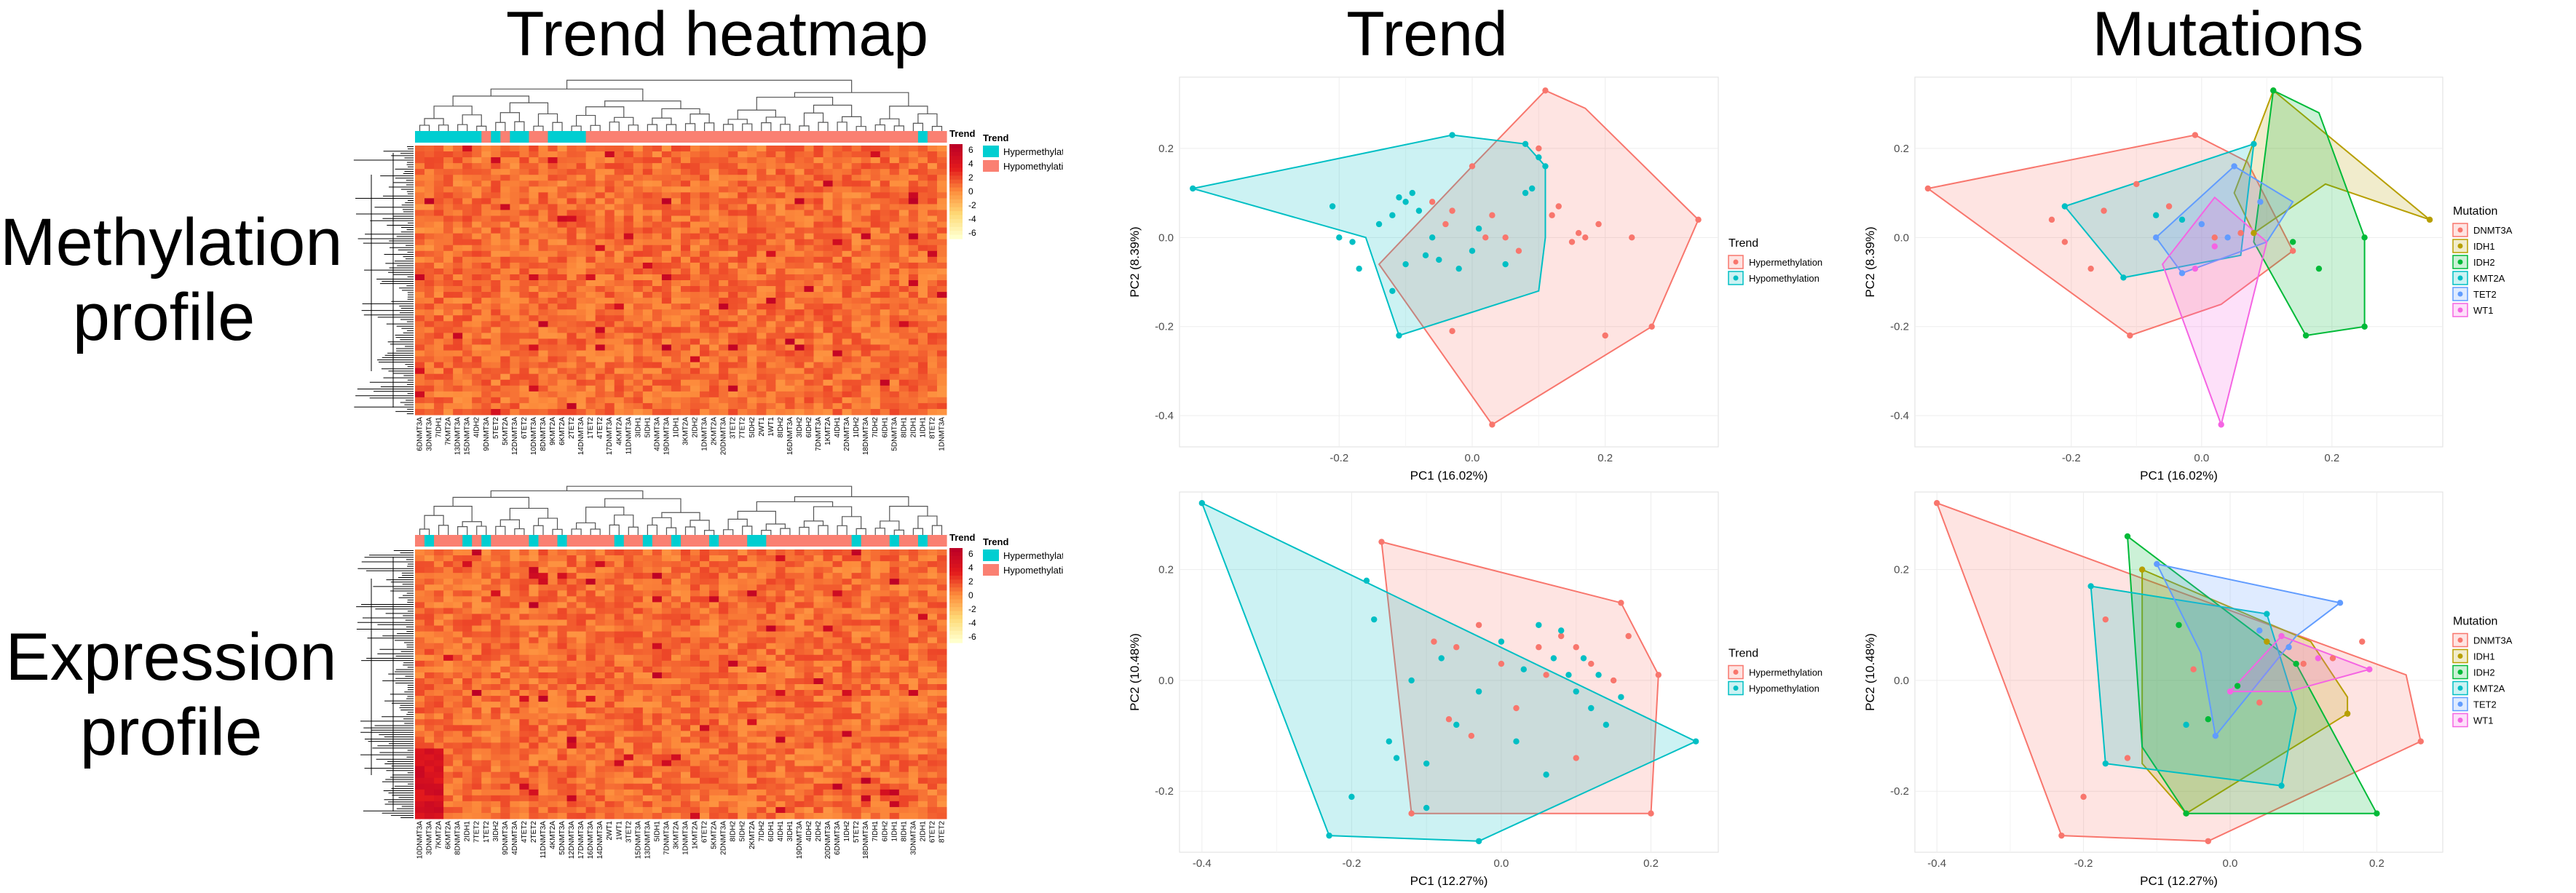 The height and width of the screenshot is (893, 2576). Describe the element at coordinates (790, 436) in the screenshot. I see `column-label: 16DNMT3A` at that location.